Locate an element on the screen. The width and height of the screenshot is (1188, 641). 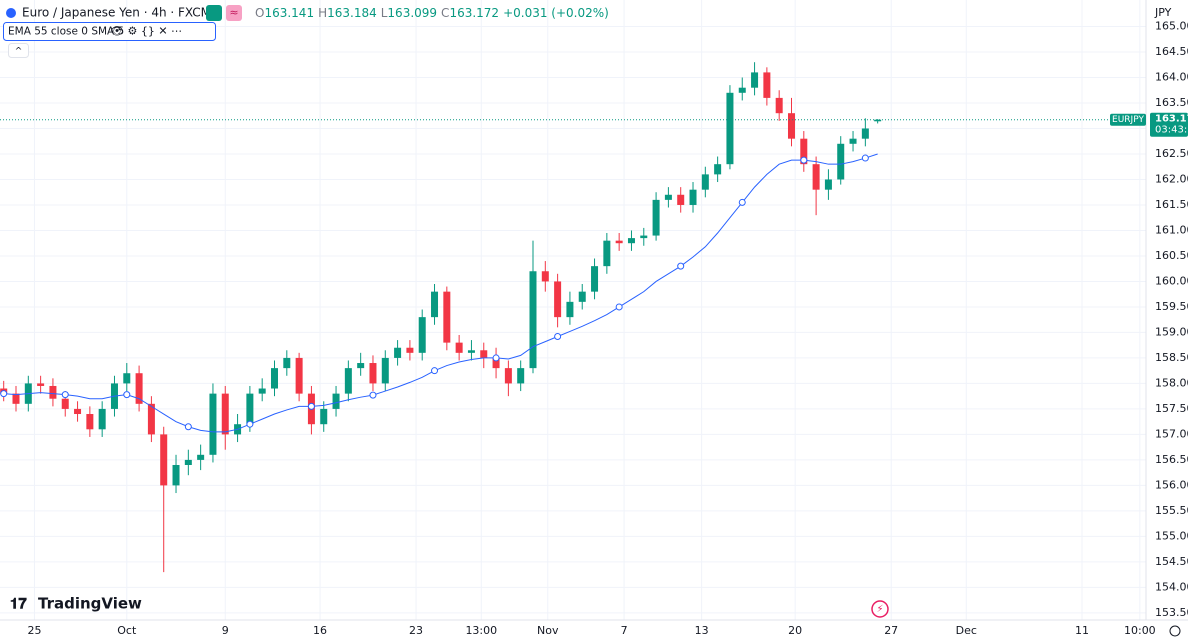
y-tick-label: 162.500 is located at coordinates (1171, 153).